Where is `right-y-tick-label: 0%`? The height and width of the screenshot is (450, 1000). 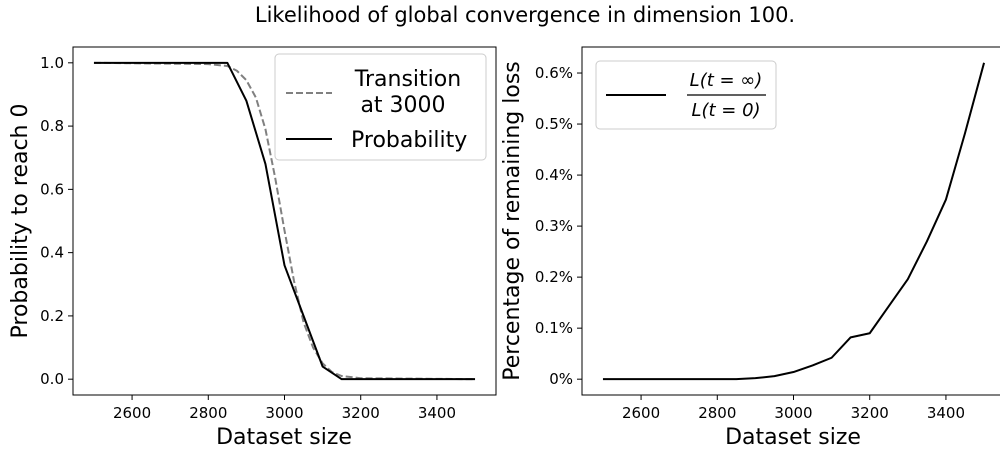
right-y-tick-label: 0% is located at coordinates (561, 379).